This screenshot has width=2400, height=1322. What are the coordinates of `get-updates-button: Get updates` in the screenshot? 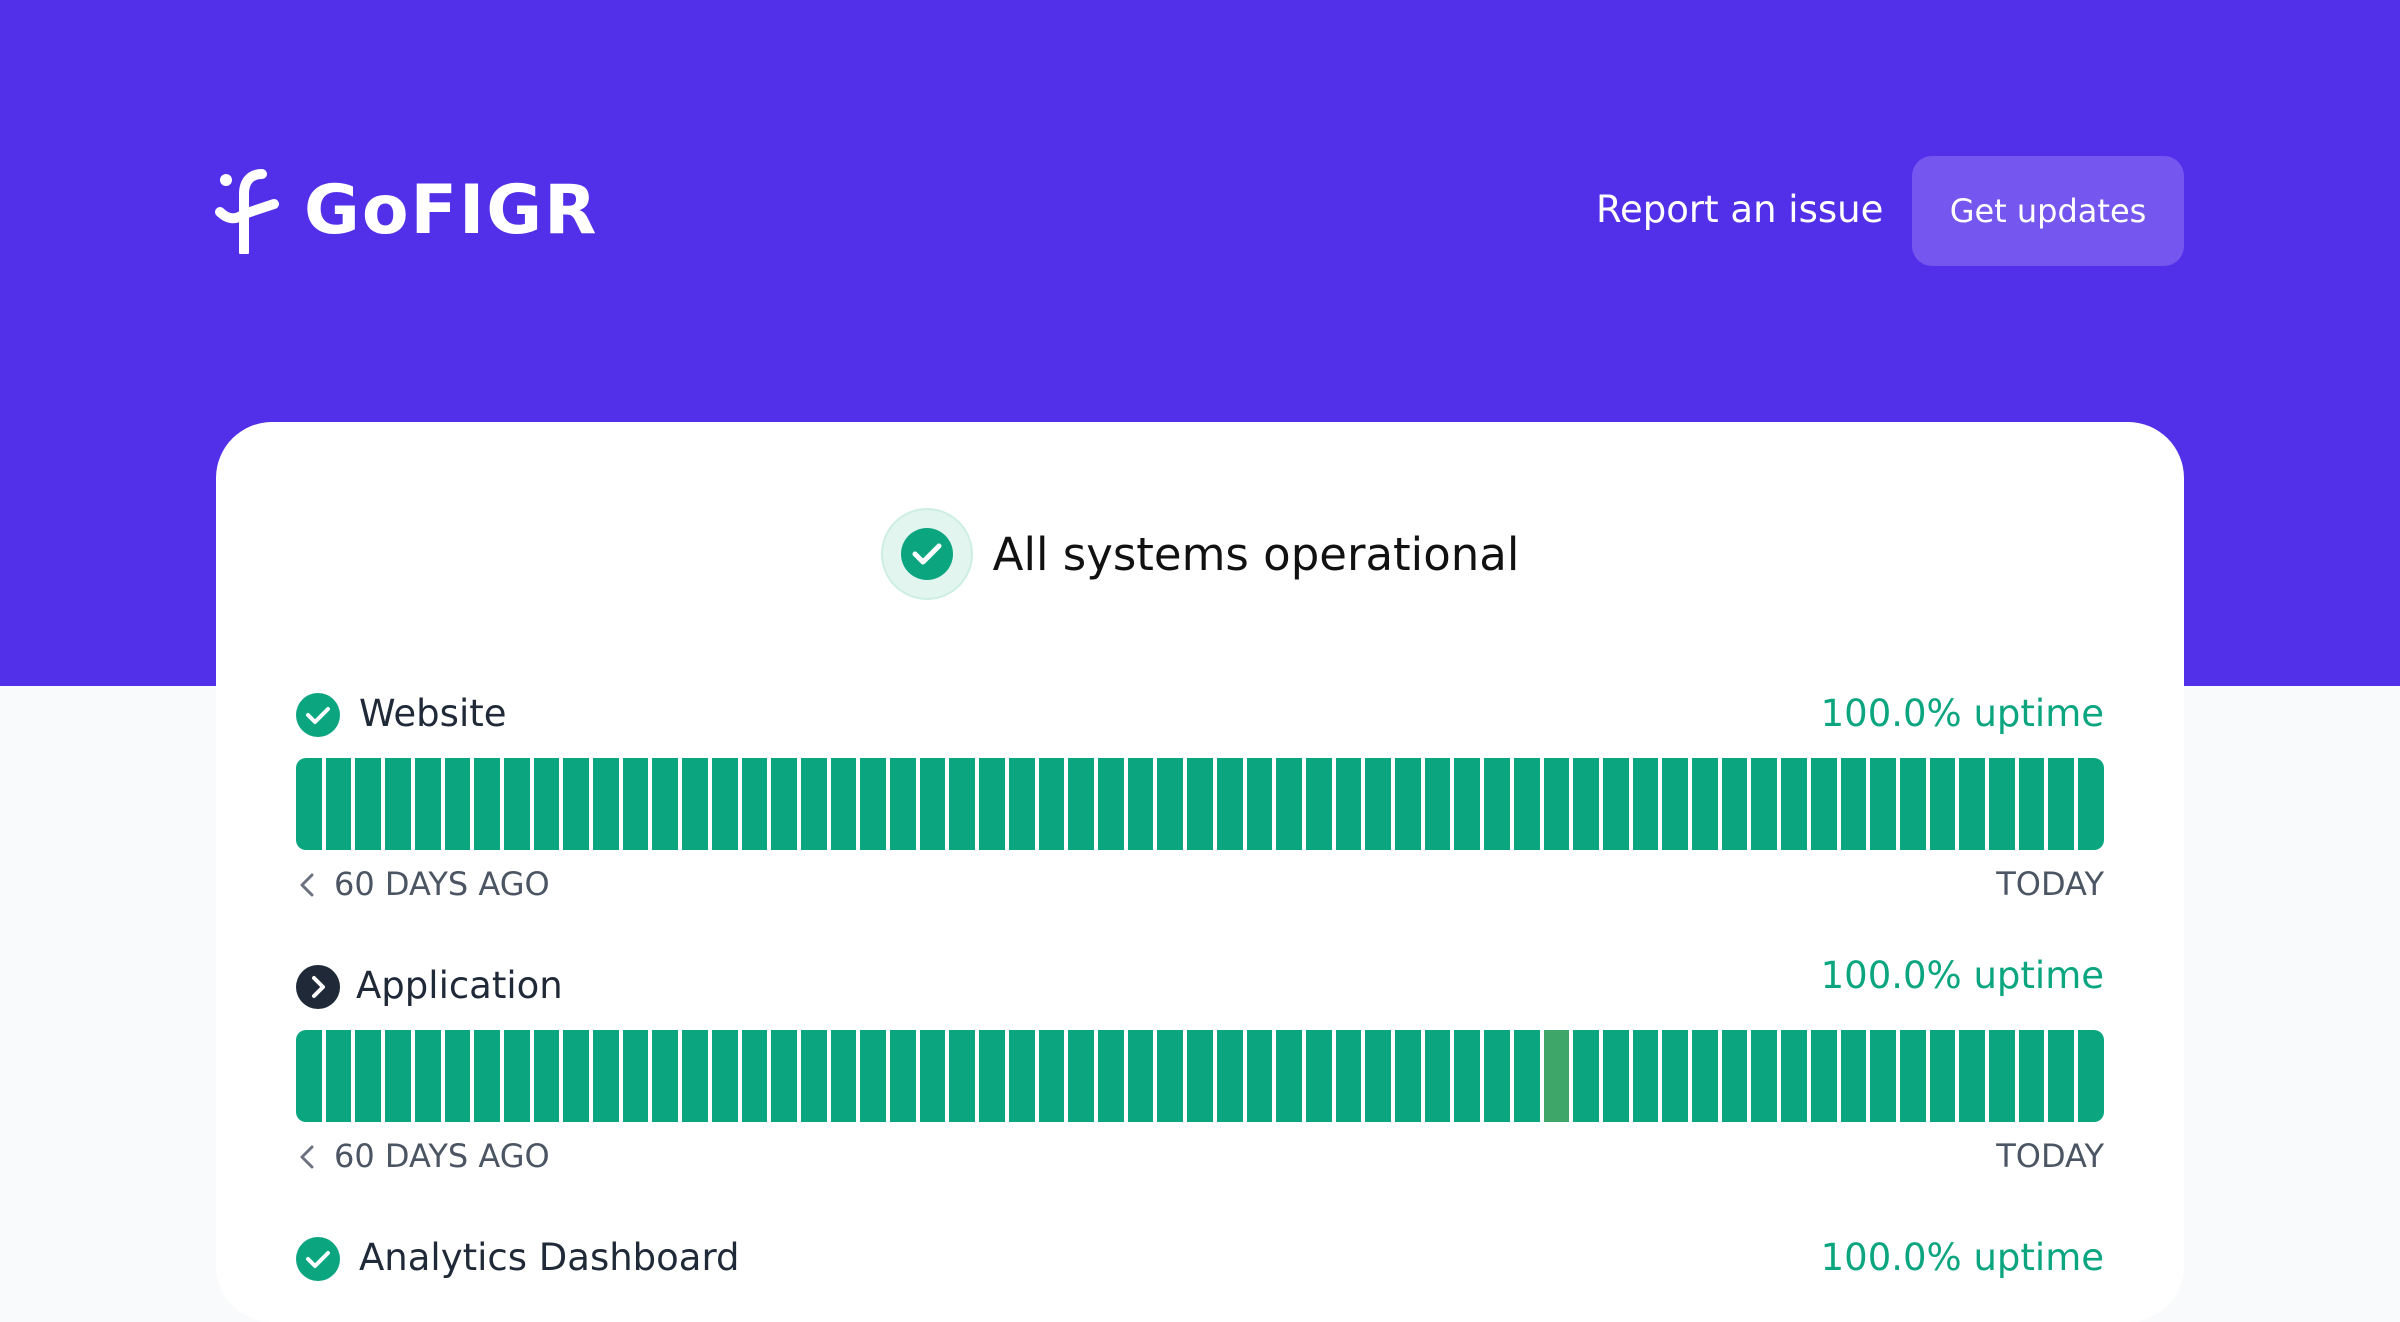 It's located at (2048, 211).